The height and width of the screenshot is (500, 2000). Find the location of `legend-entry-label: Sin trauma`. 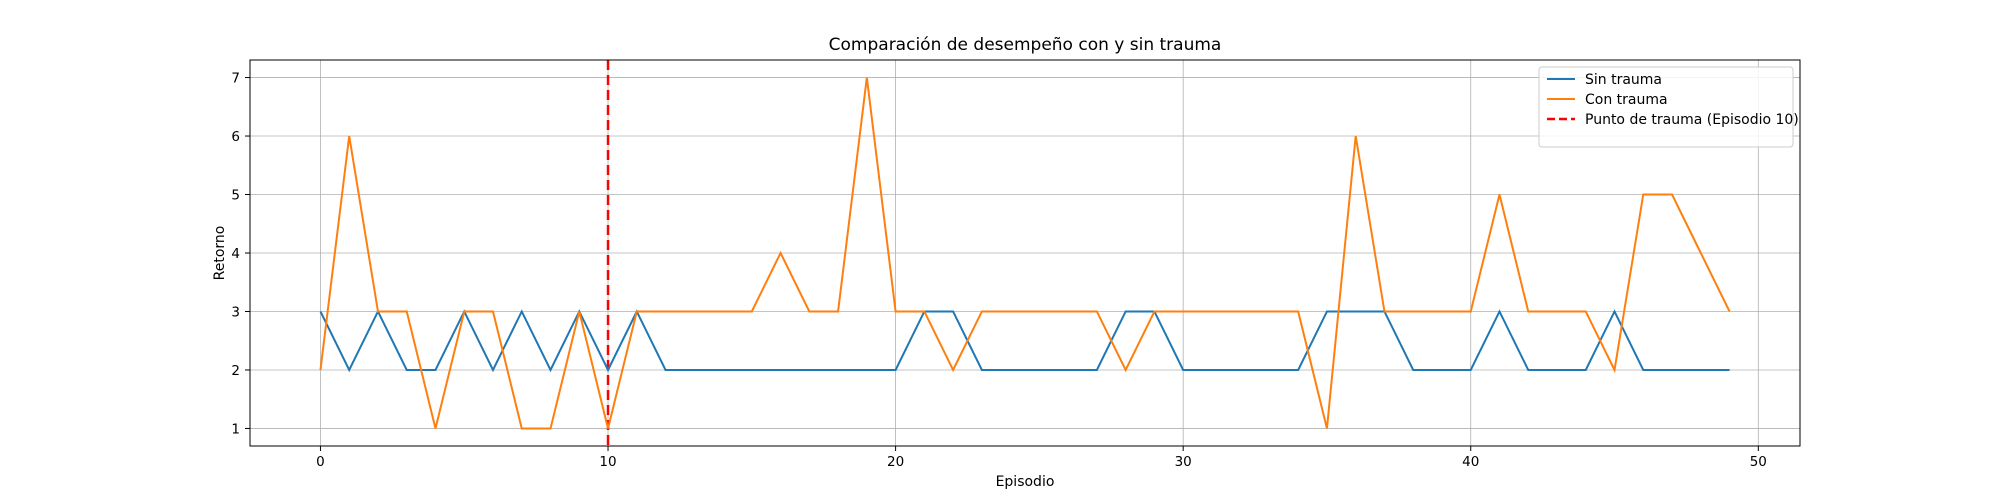

legend-entry-label: Sin trauma is located at coordinates (1623, 80).